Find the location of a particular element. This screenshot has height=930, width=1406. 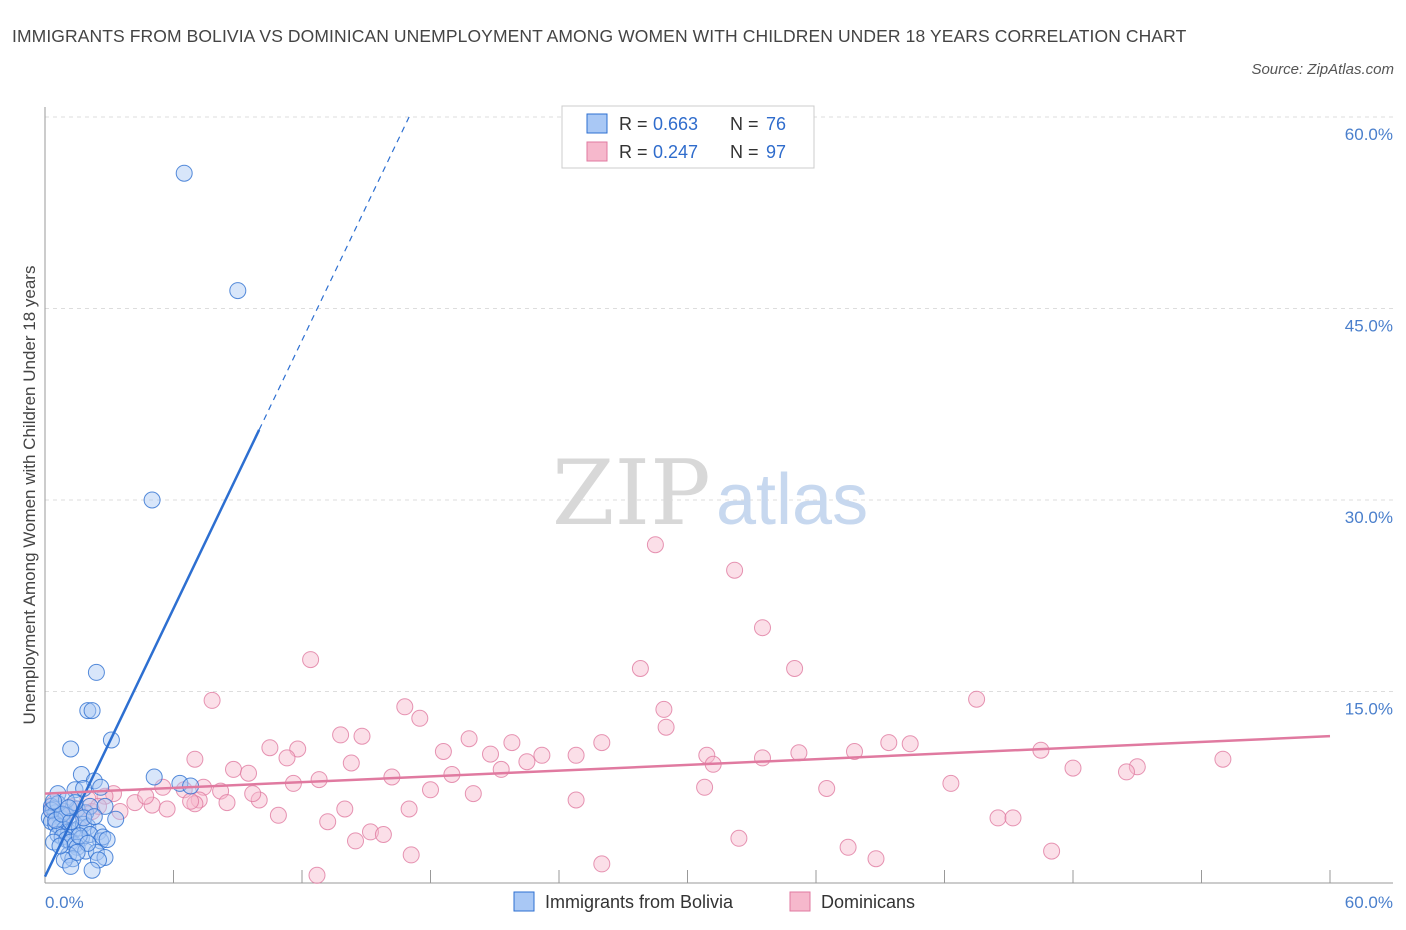

y-tick-label: 60.0% is located at coordinates (1369, 134).